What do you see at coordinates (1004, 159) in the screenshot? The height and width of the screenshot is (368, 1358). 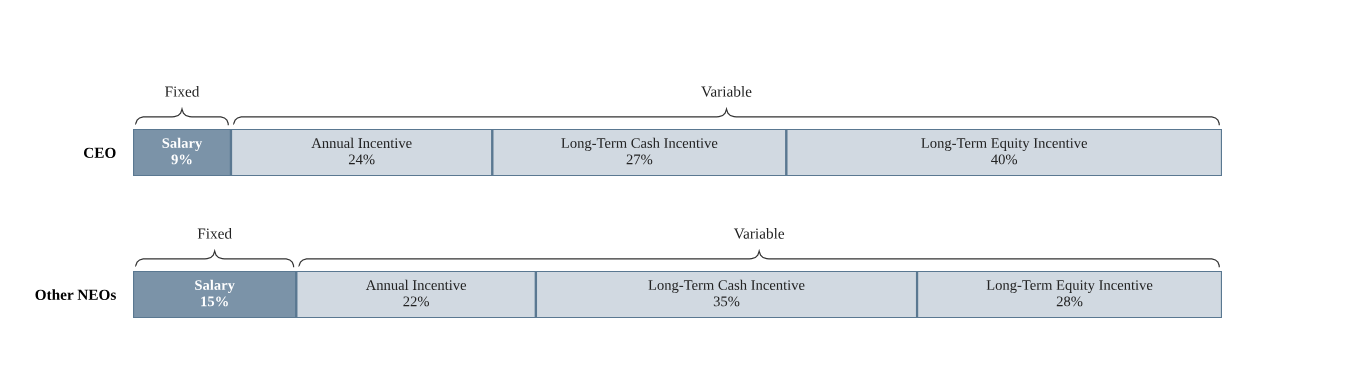 I see `data-label: 40%` at bounding box center [1004, 159].